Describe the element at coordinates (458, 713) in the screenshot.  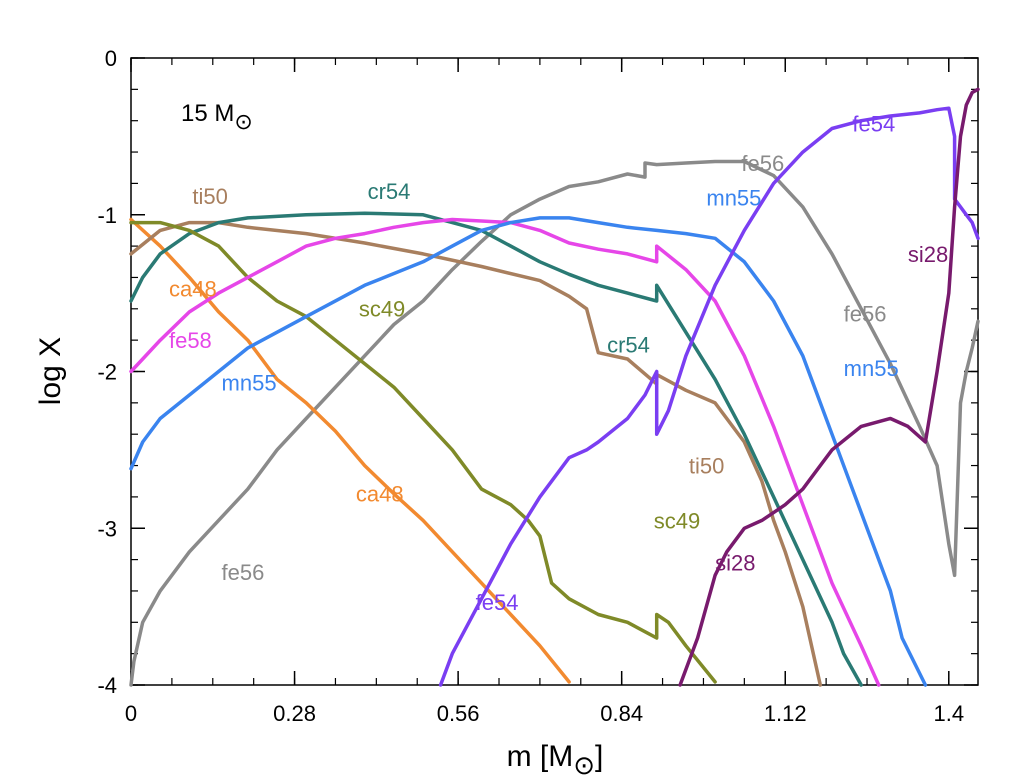
I see `x-tick-label: 0.56` at that location.